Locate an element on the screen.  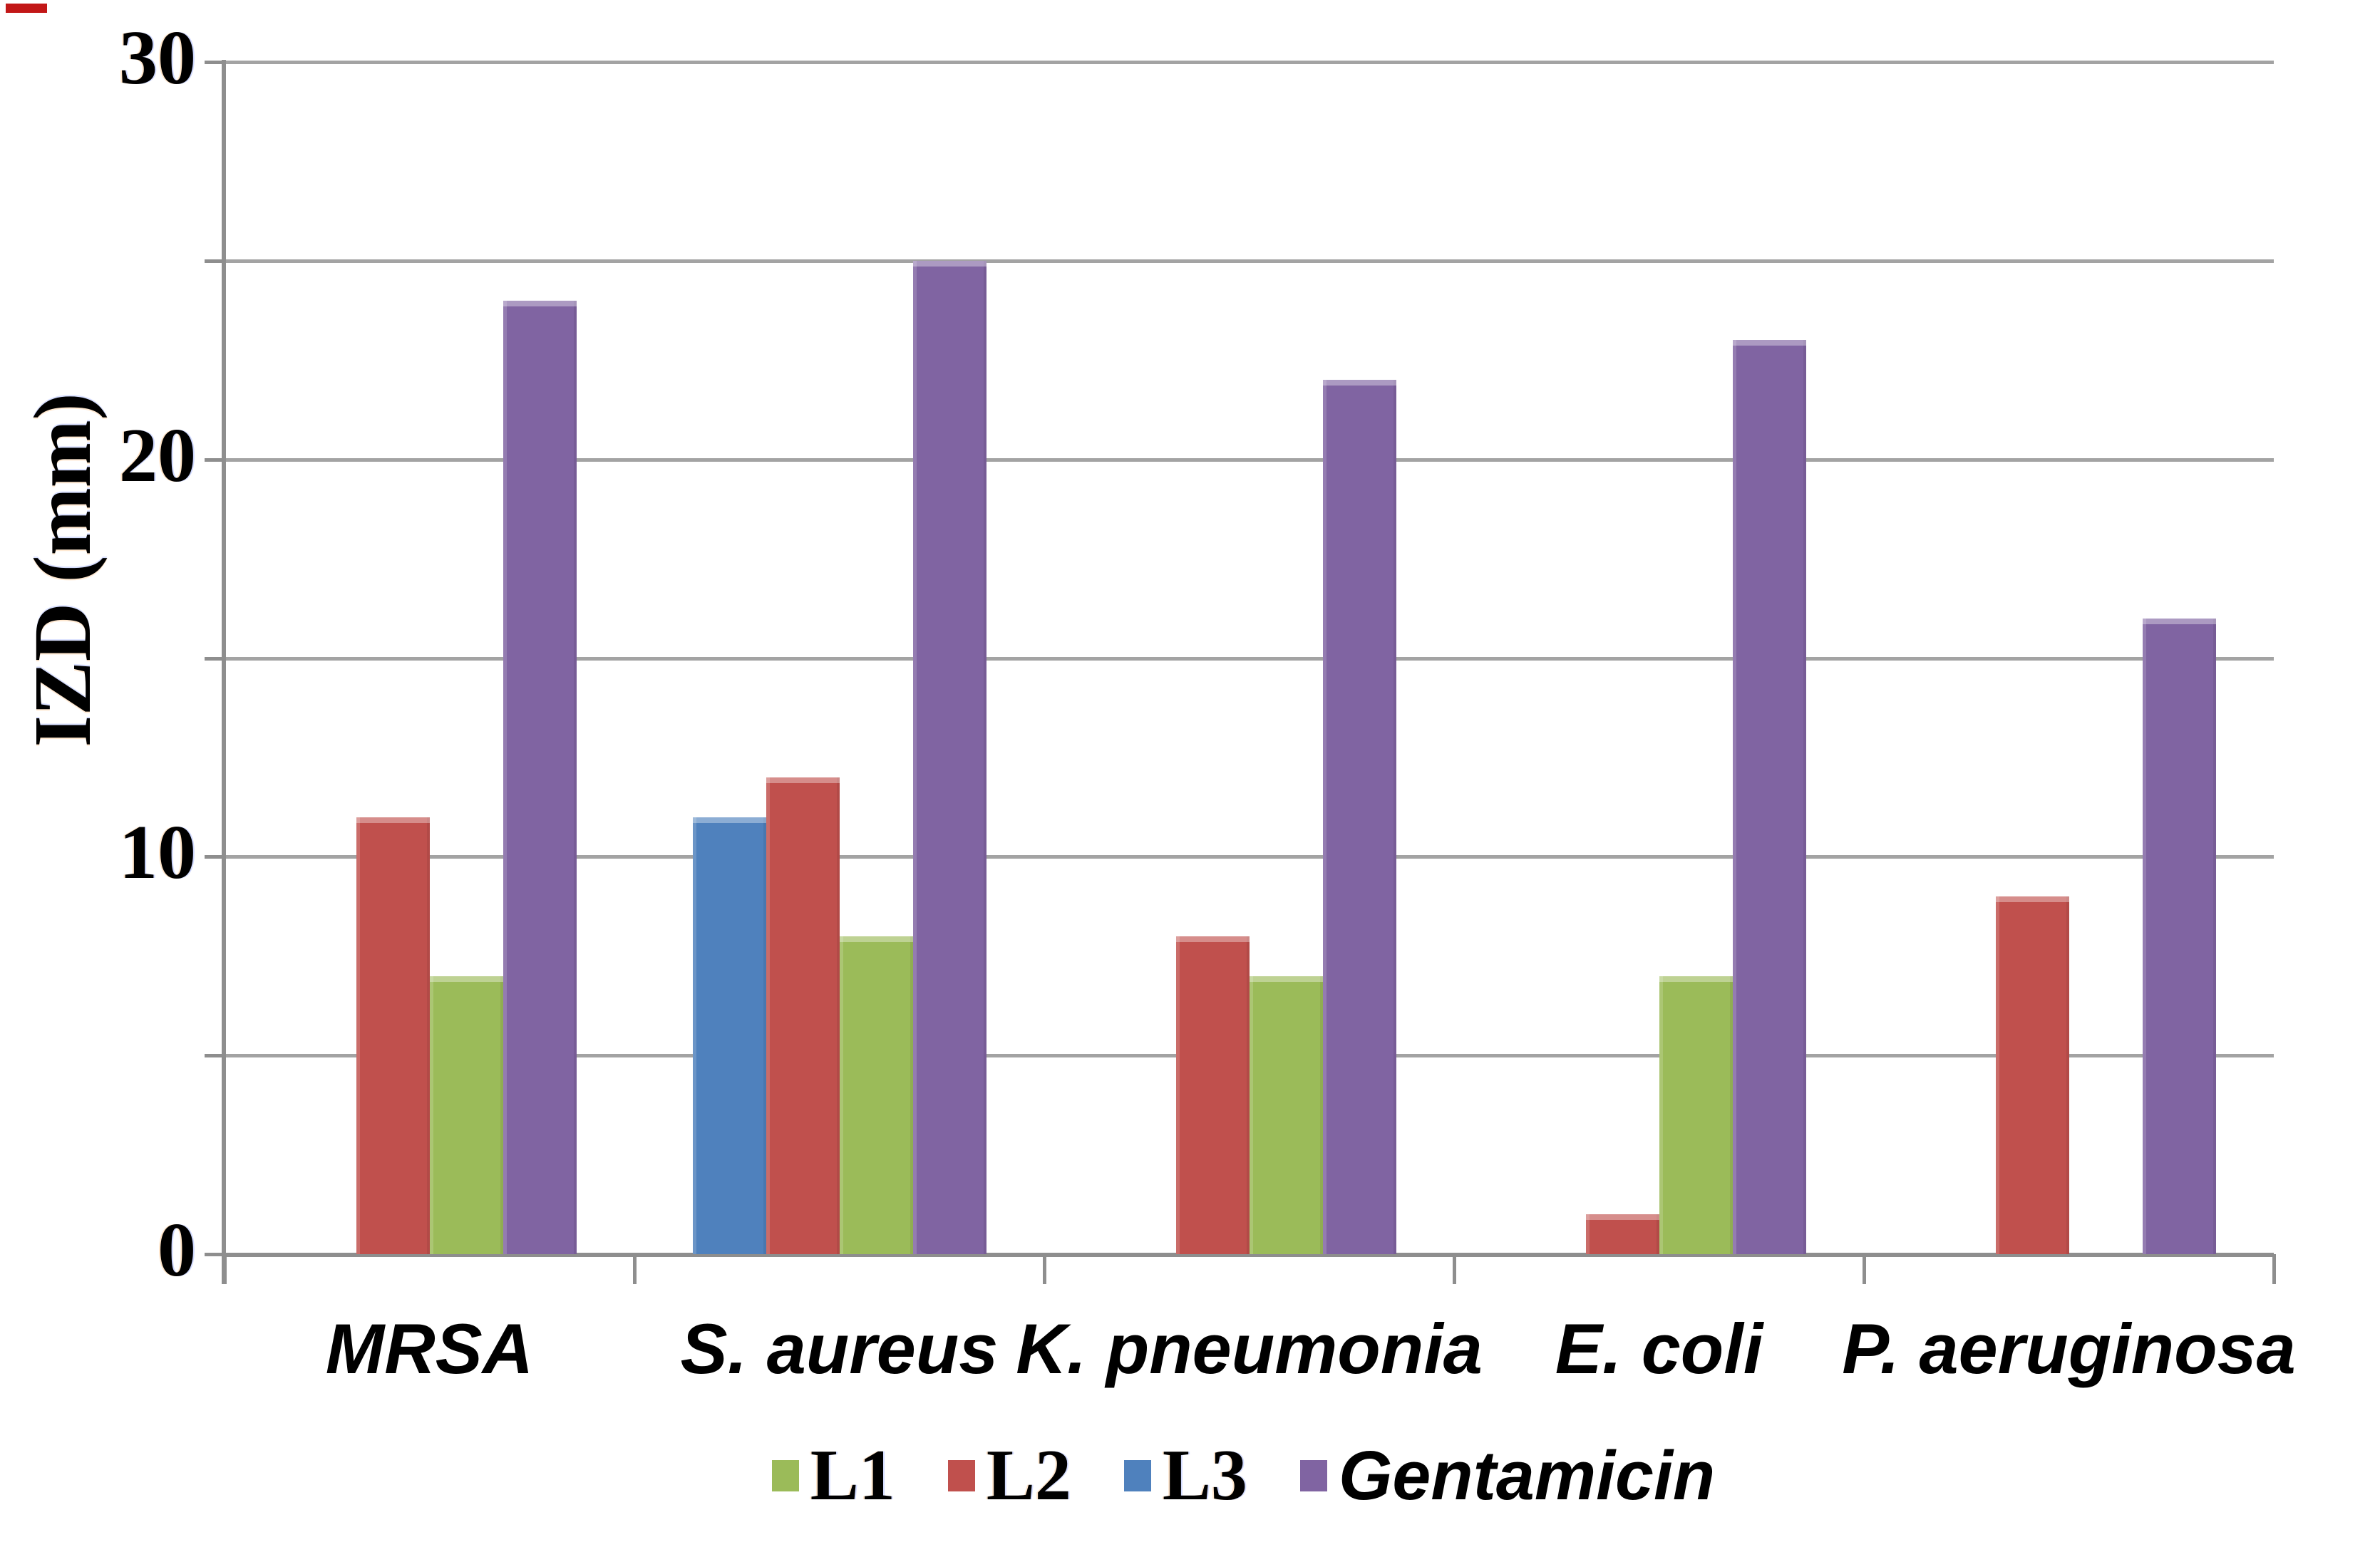
legend-label-gentamicin: Gentamicin is located at coordinates (1527, 1475).